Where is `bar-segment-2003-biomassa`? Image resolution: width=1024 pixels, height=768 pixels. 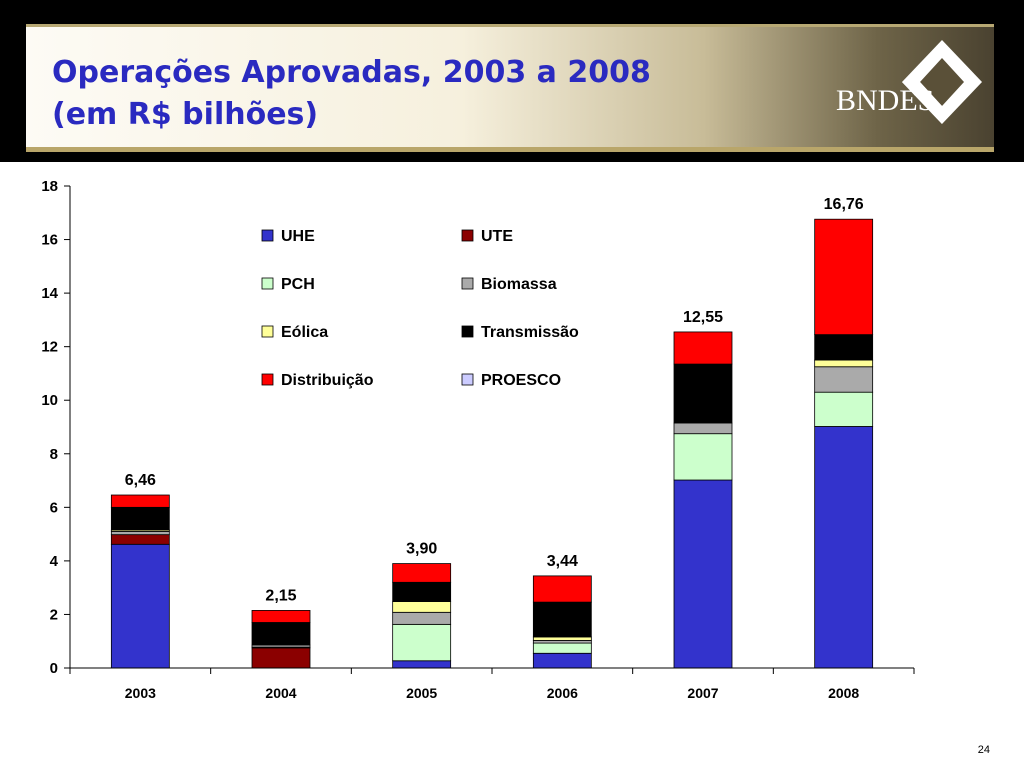 bar-segment-2003-biomassa is located at coordinates (140, 533).